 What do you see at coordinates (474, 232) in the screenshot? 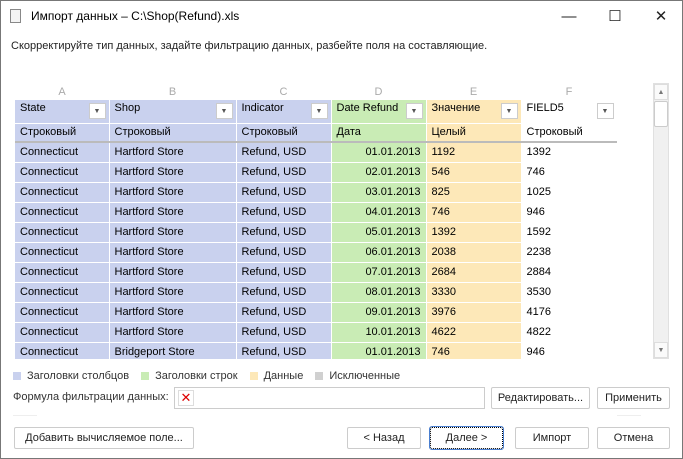
I see `table-cell: 1392` at bounding box center [474, 232].